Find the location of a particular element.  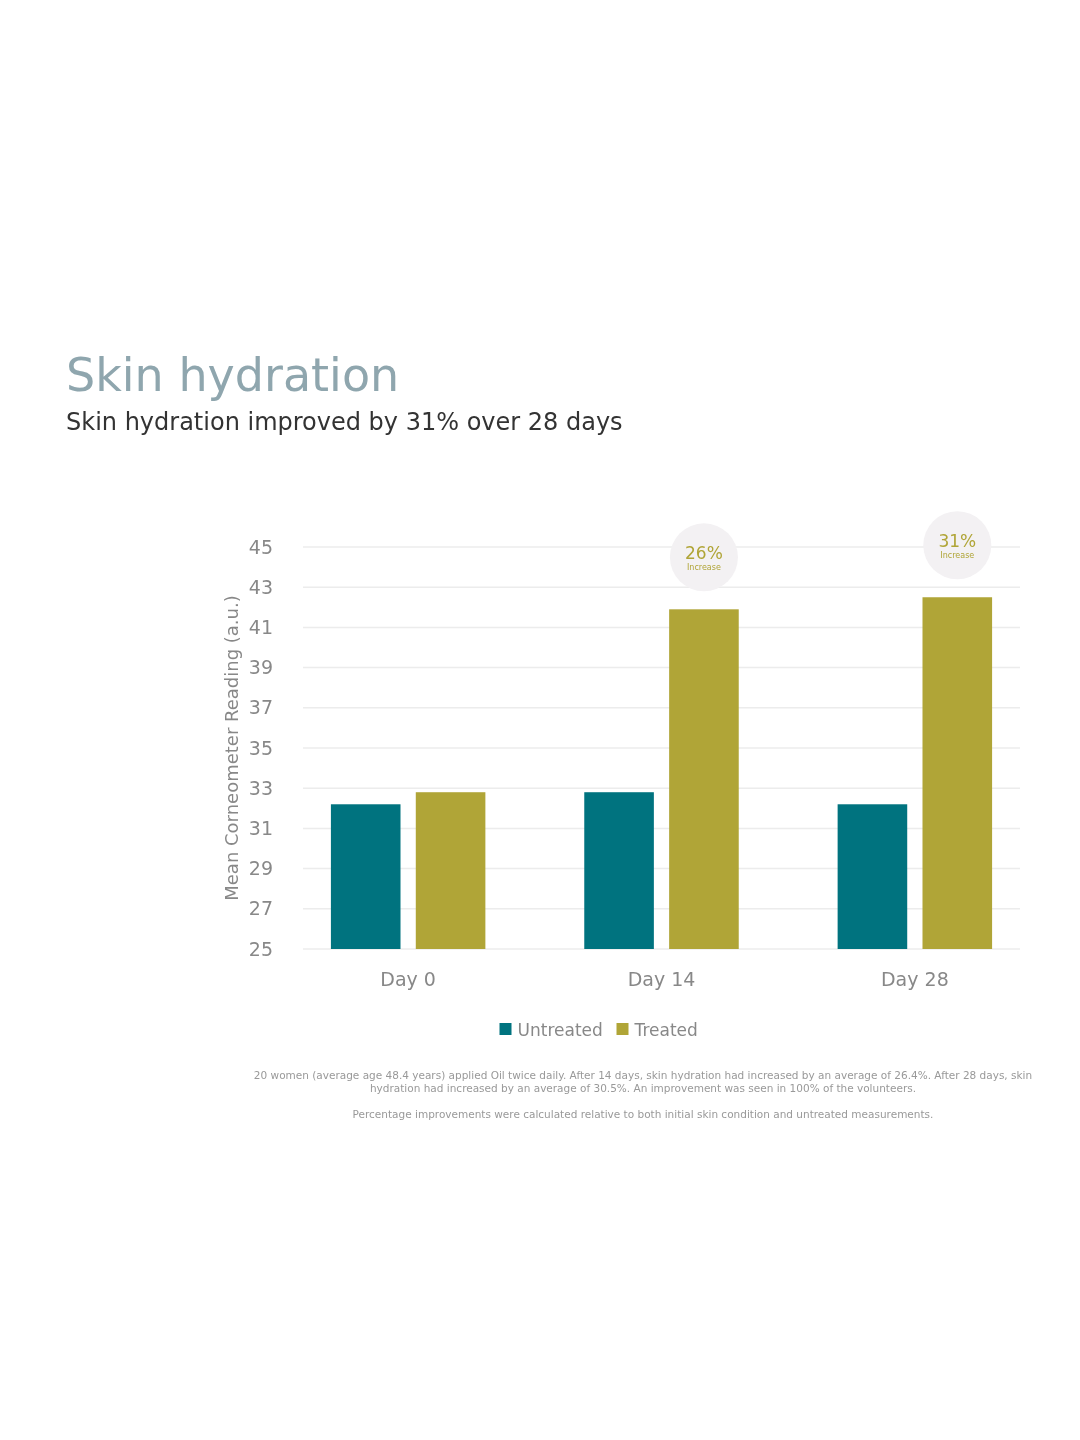

y-tick-label: 45 is located at coordinates (260, 546).